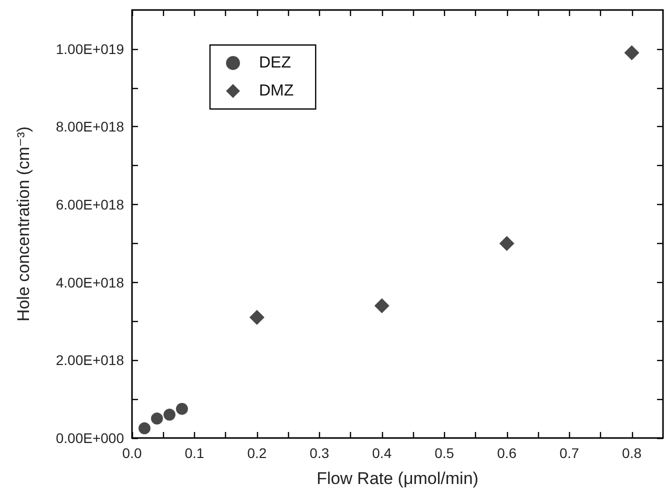  What do you see at coordinates (90, 438) in the screenshot?
I see `y-tick-label: 0.00E+000` at bounding box center [90, 438].